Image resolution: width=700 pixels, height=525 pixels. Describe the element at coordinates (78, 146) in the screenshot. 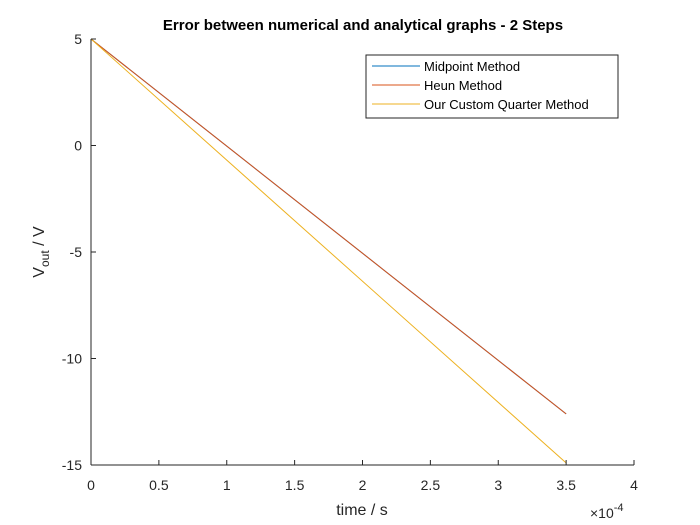

I see `y-tick-label: 0` at that location.